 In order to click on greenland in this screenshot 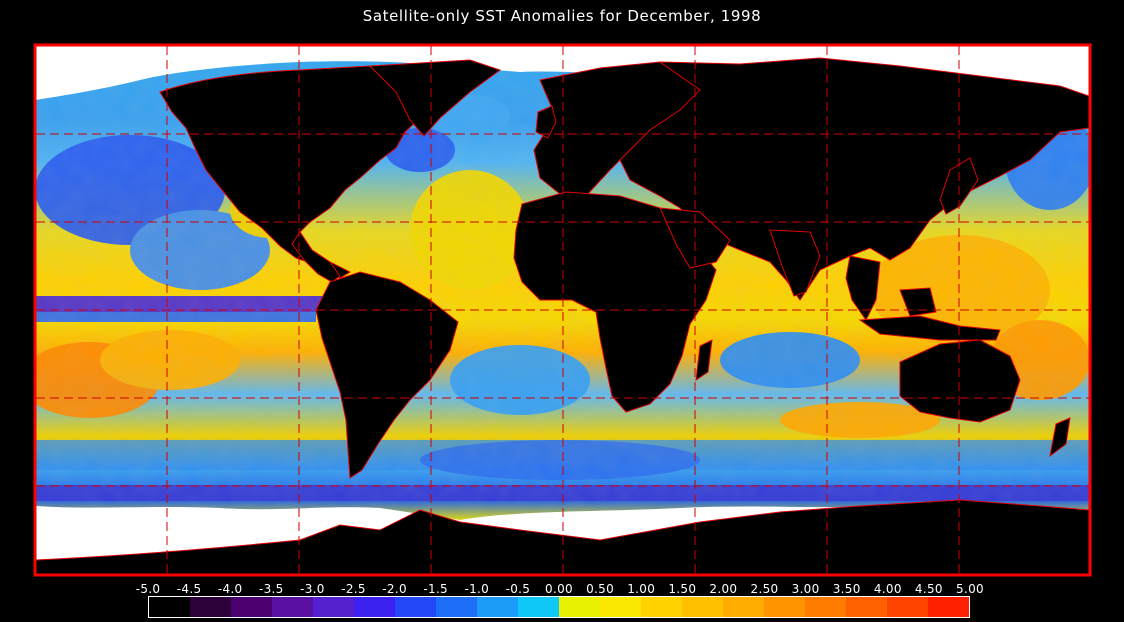, I will do `click(435, 98)`.